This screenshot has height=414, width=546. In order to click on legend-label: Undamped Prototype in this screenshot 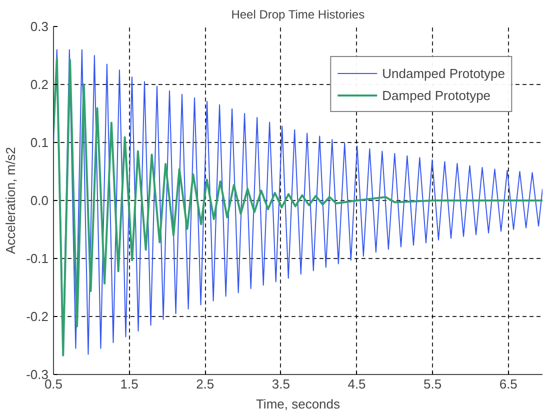, I will do `click(443, 73)`.